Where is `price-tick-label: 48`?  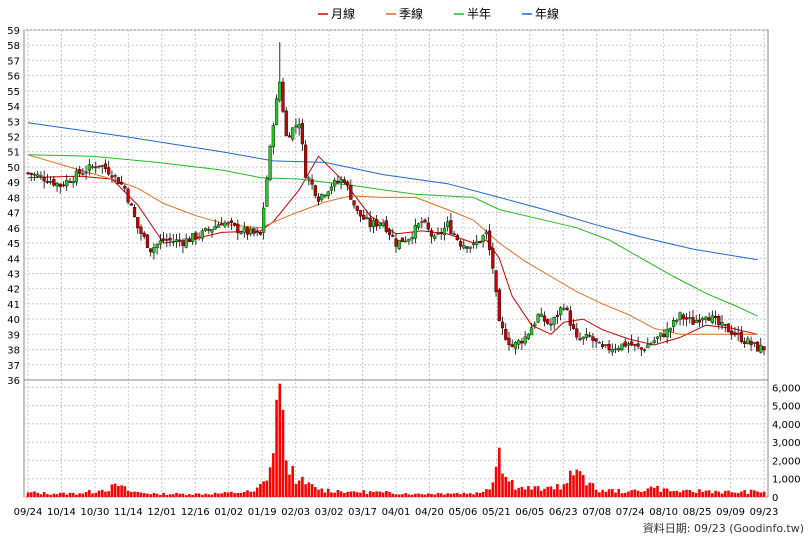 price-tick-label: 48 is located at coordinates (13, 198).